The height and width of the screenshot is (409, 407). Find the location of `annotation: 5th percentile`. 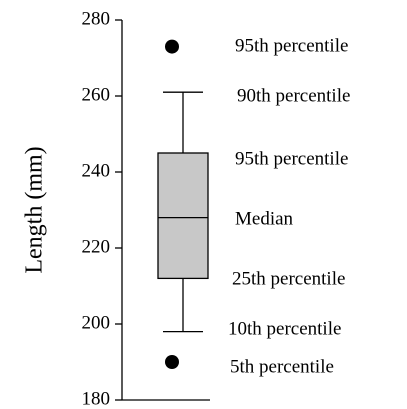

annotation: 5th percentile is located at coordinates (282, 366).